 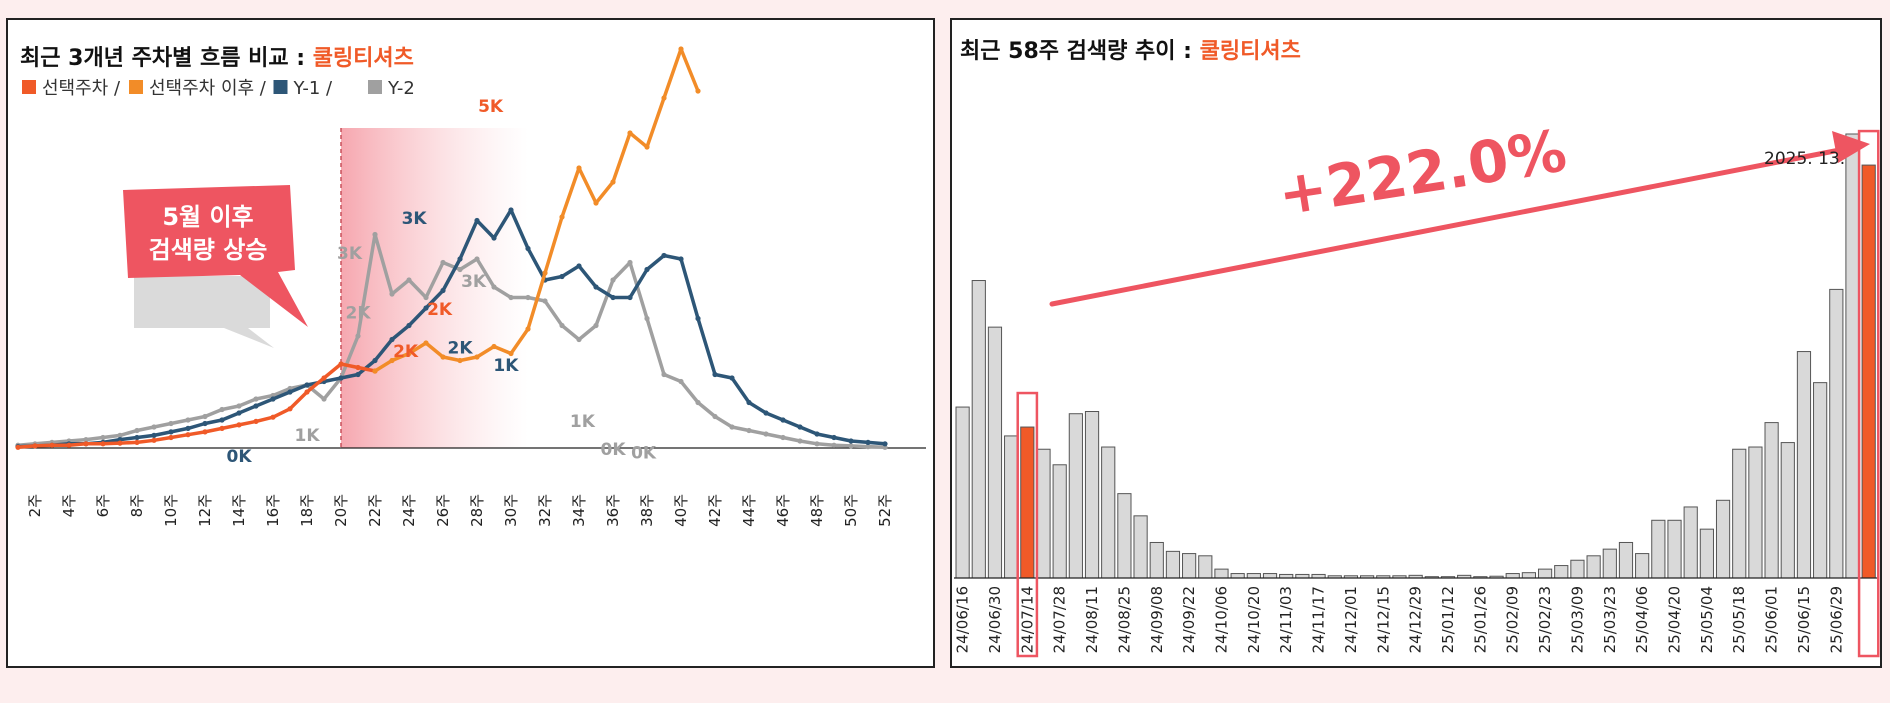 What do you see at coordinates (749, 510) in the screenshot?
I see `x-tick-21: 44주` at bounding box center [749, 510].